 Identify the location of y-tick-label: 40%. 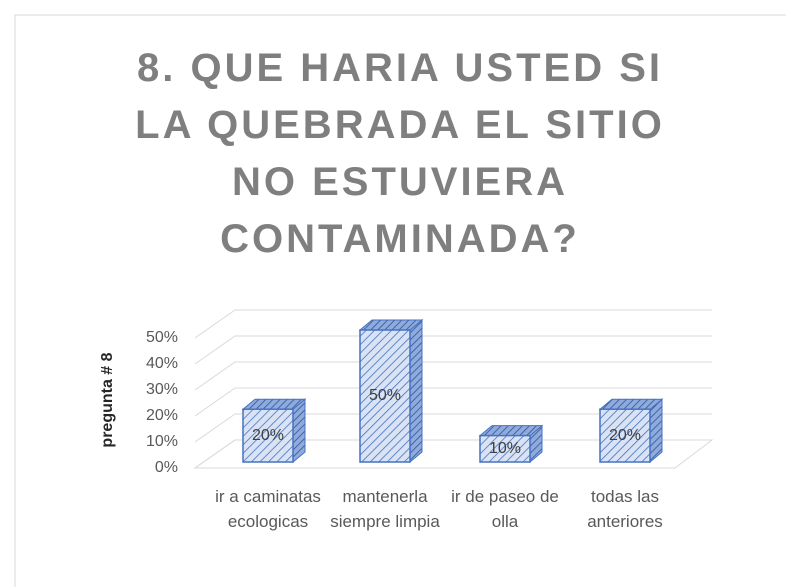
(162, 363).